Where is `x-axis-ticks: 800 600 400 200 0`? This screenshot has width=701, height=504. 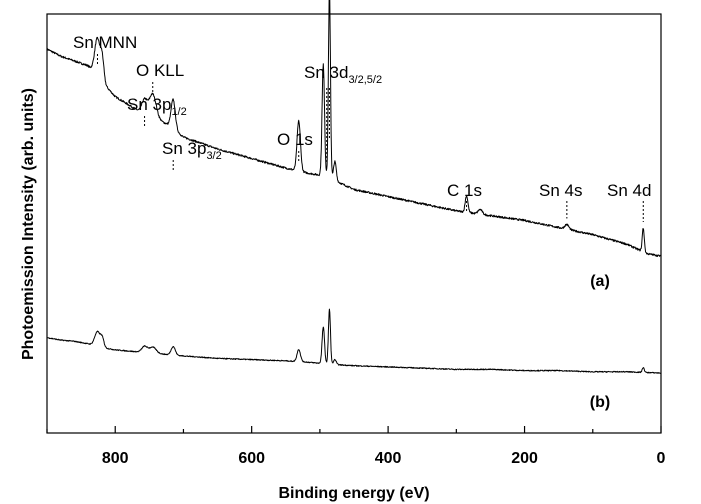 x-axis-ticks: 800 600 400 200 0 is located at coordinates (356, 446).